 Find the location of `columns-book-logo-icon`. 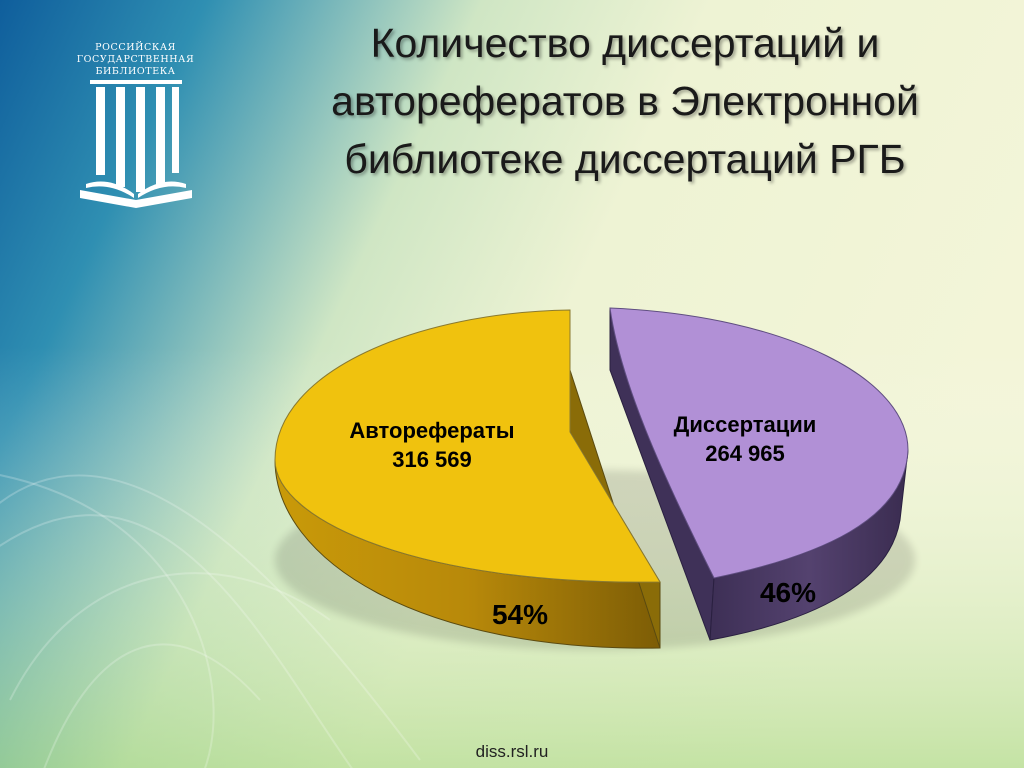

columns-book-logo-icon is located at coordinates (136, 144).